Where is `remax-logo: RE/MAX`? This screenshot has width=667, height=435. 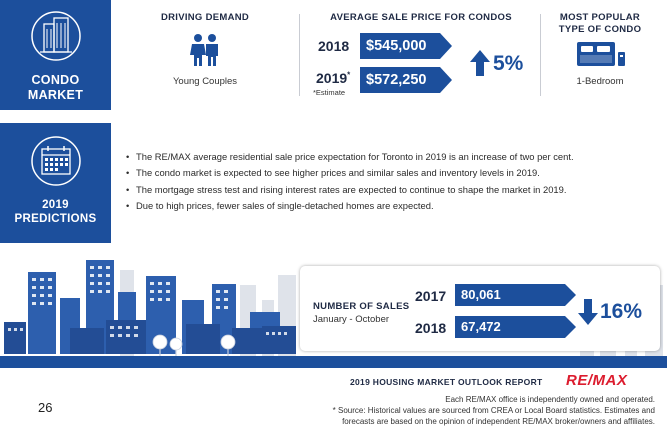
remax-logo: RE/MAX is located at coordinates (597, 380).